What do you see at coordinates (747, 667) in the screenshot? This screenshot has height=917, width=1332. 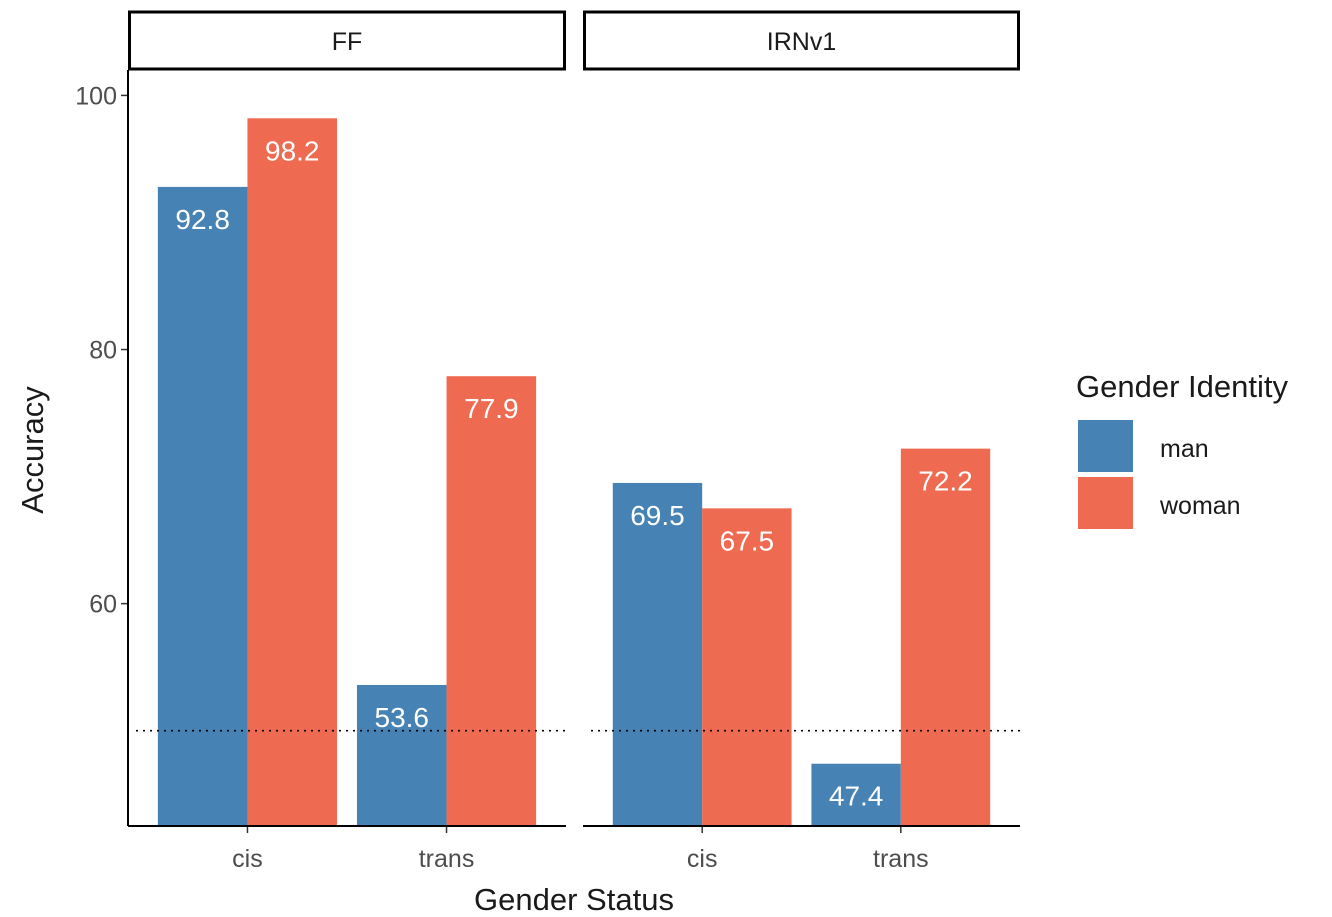 I see `bar-irnv1-cis-woman` at bounding box center [747, 667].